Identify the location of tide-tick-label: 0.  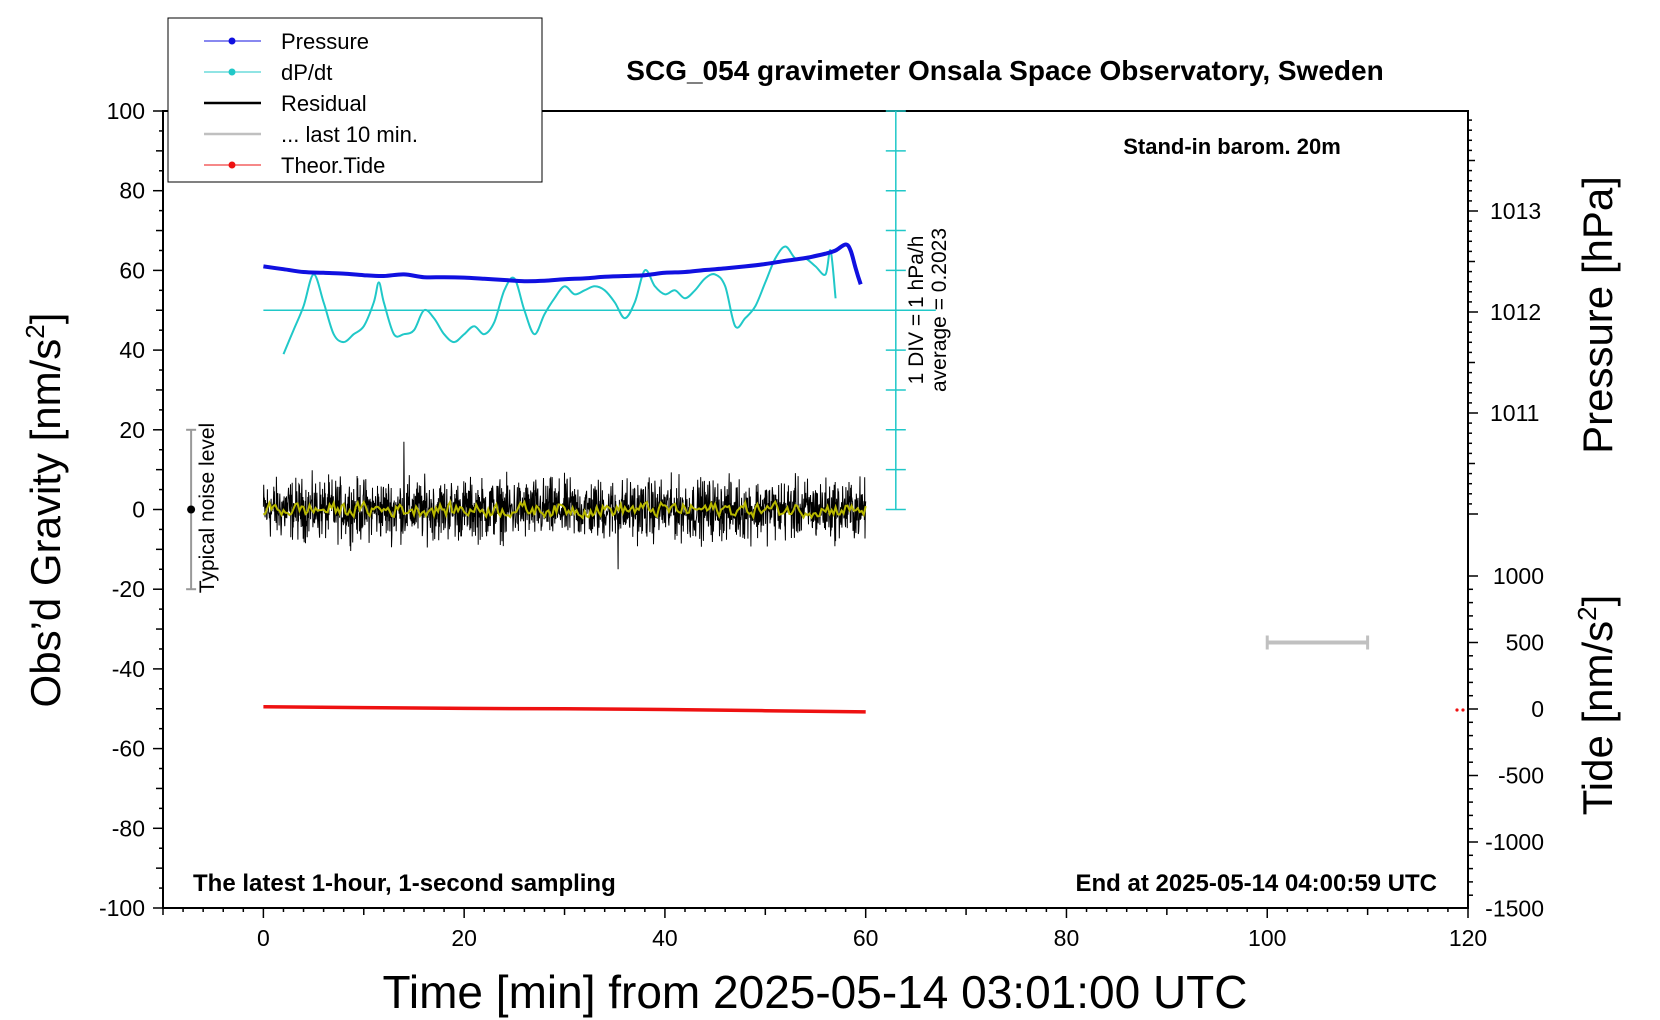
(1537, 709).